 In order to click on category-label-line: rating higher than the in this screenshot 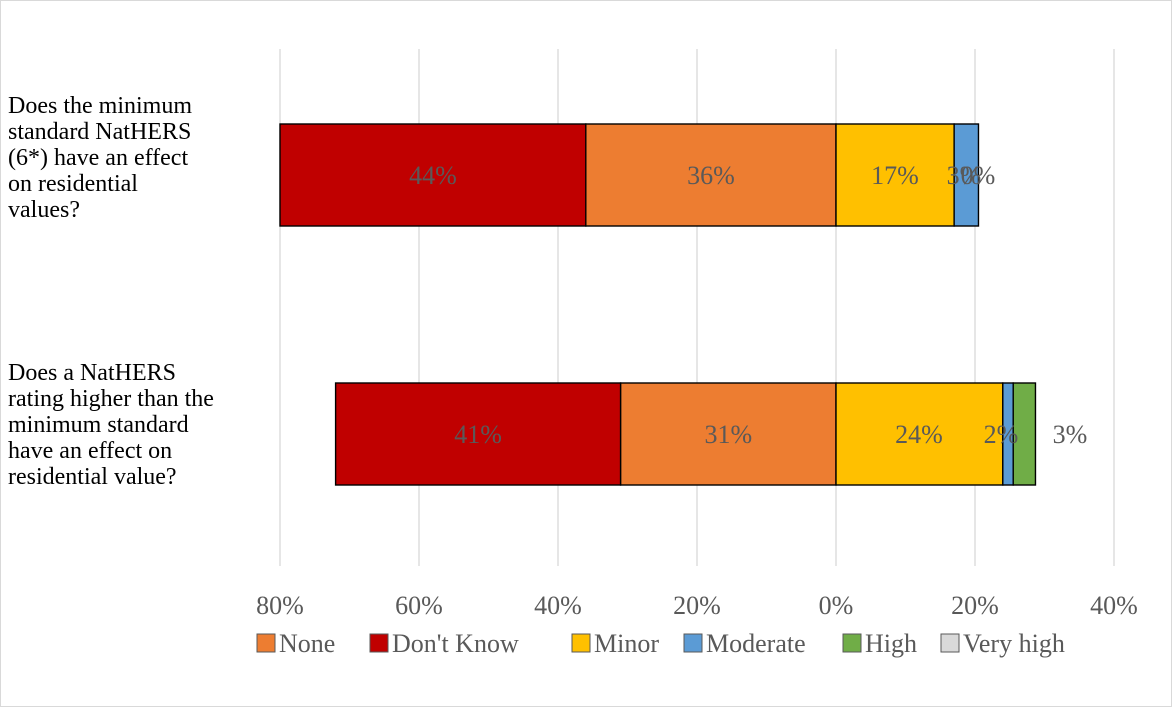, I will do `click(111, 399)`.